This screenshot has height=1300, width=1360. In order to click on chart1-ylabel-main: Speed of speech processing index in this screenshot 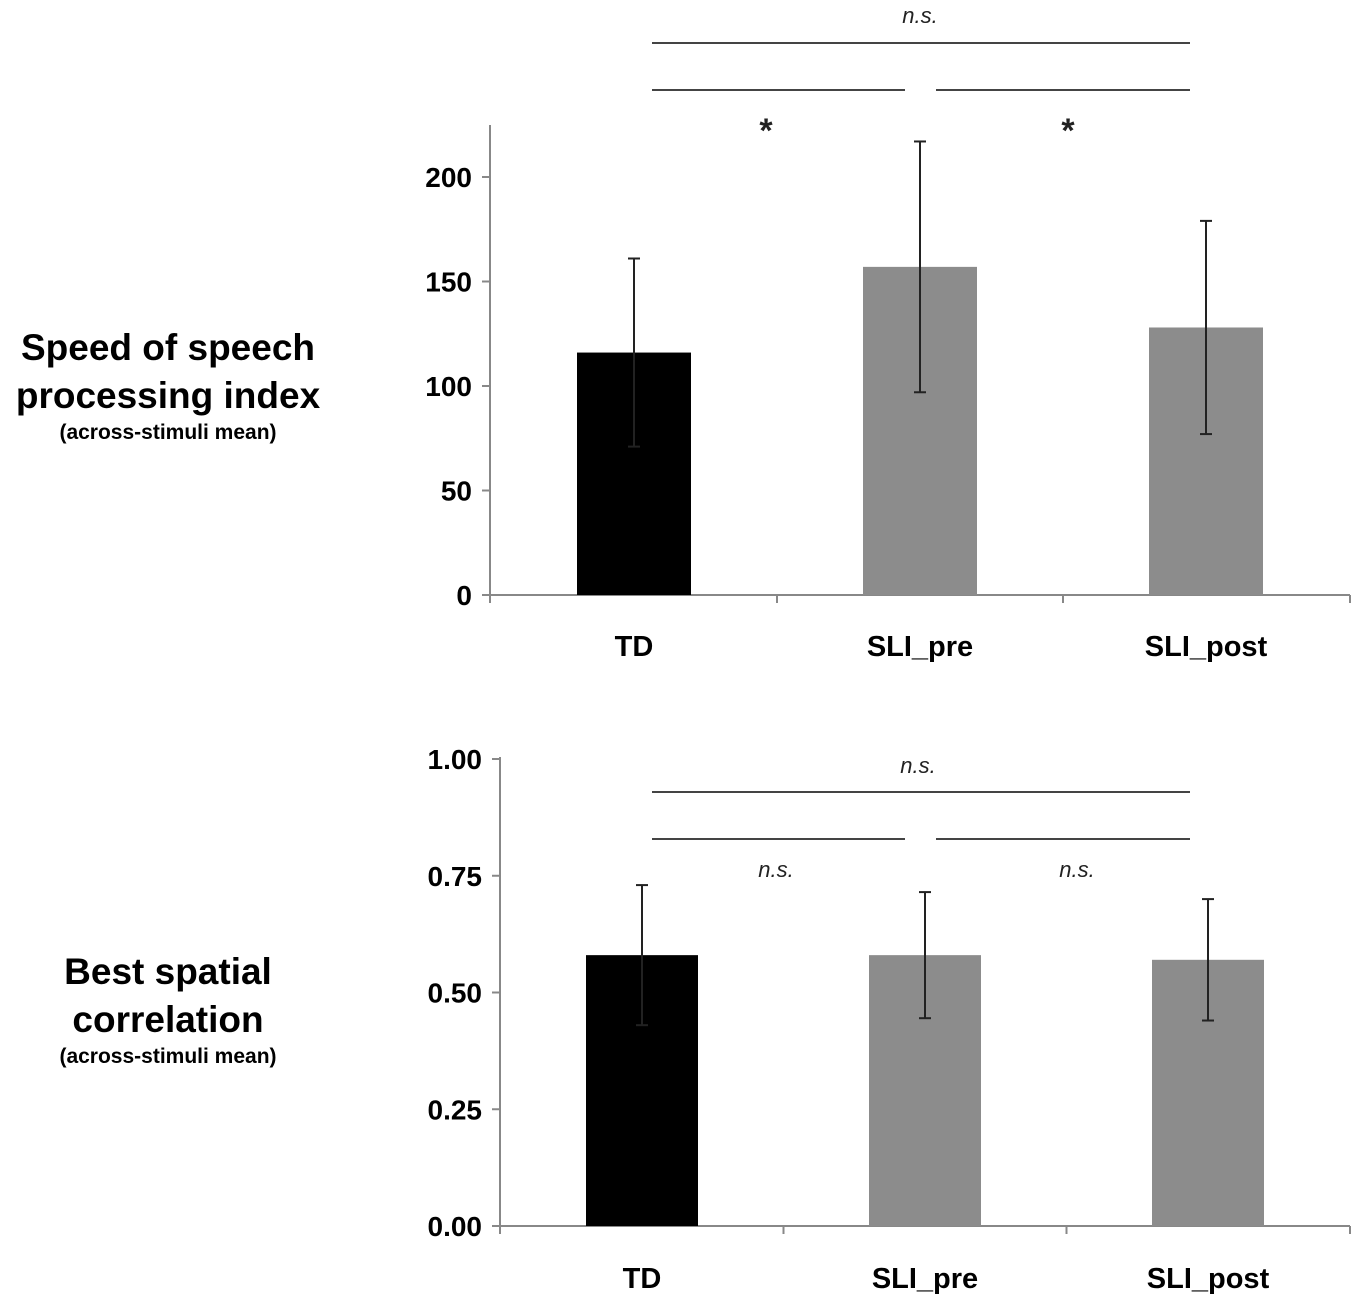, I will do `click(168, 371)`.